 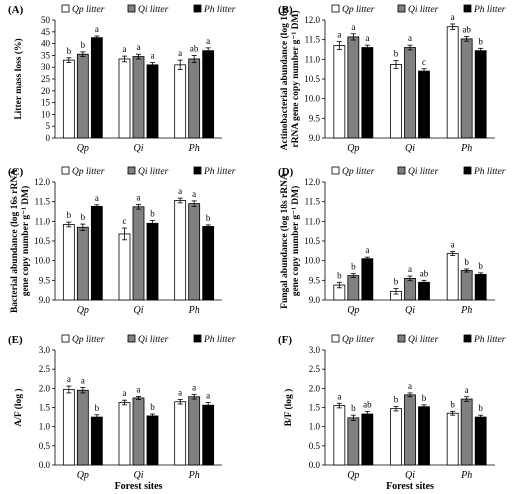 I want to click on panel-label: (F), so click(x=285, y=340).